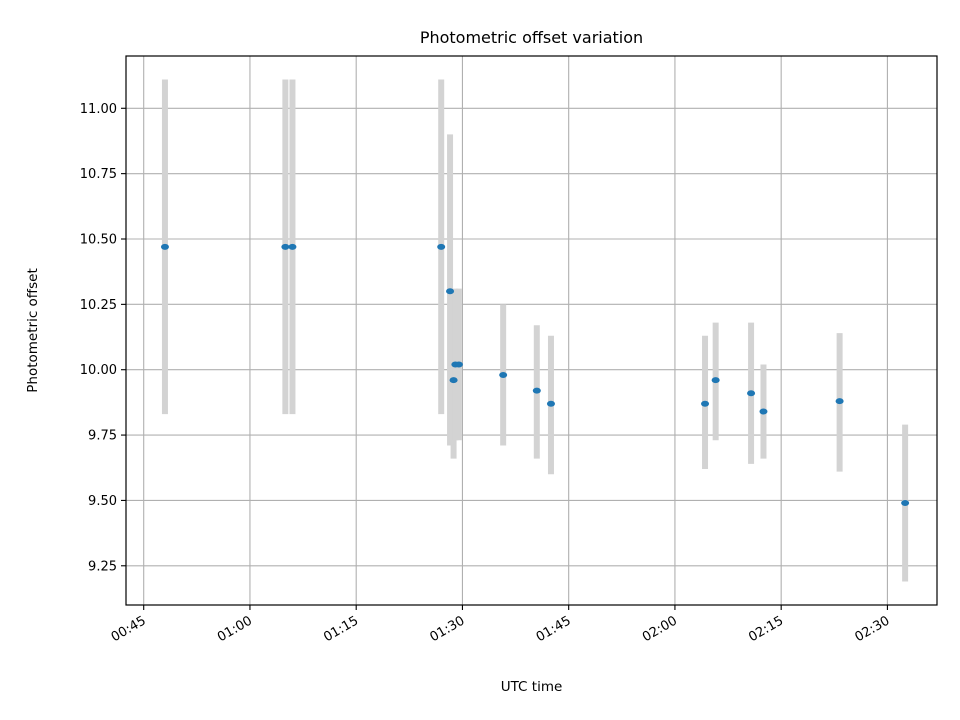 This screenshot has width=960, height=720. Describe the element at coordinates (102, 566) in the screenshot. I see `y-tick-label: 9.25` at that location.